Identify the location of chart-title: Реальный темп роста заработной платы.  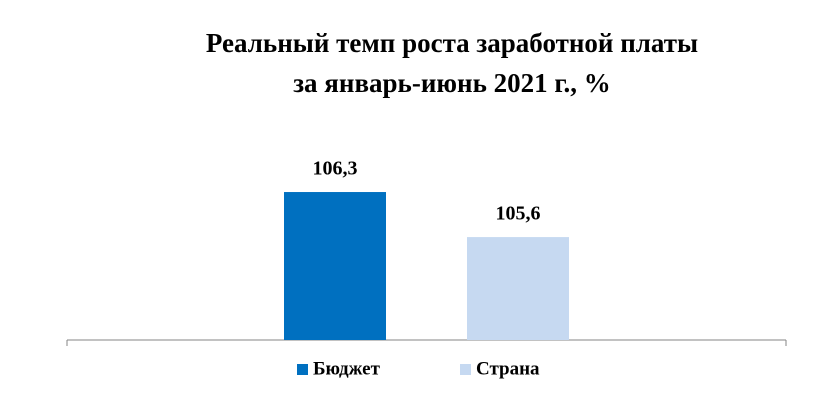
(452, 43).